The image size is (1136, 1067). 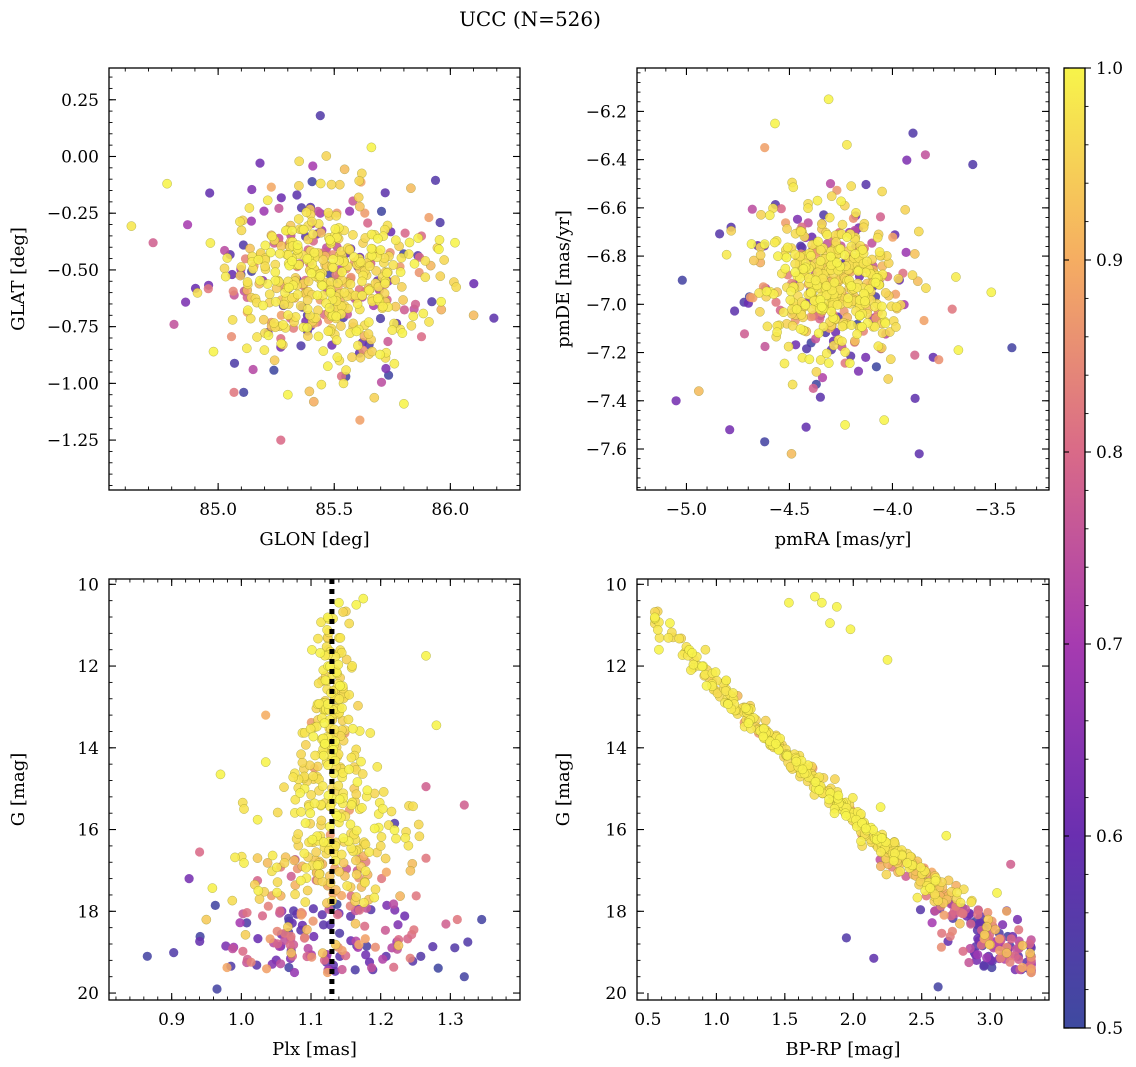 I want to click on bprp-g-xlabel: BP-RP [mag], so click(x=842, y=1049).